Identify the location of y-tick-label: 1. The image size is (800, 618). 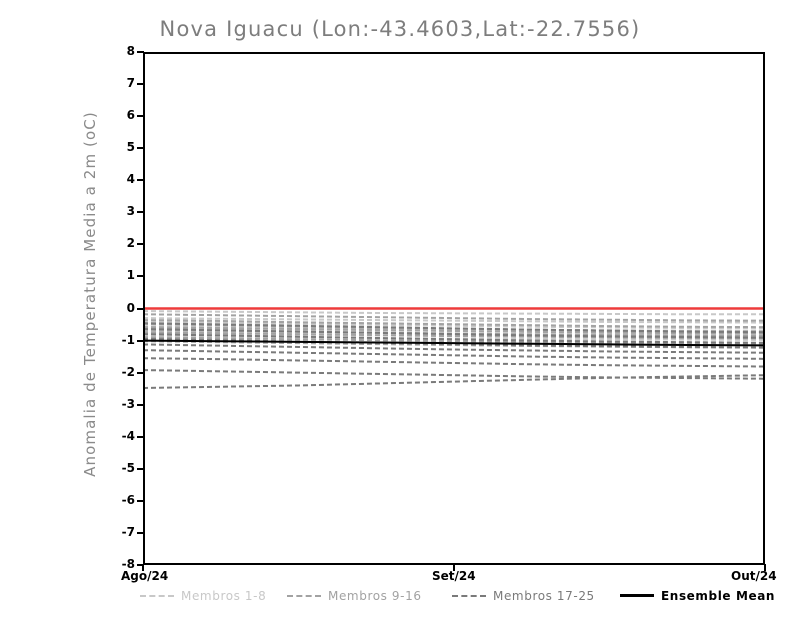
(130, 275).